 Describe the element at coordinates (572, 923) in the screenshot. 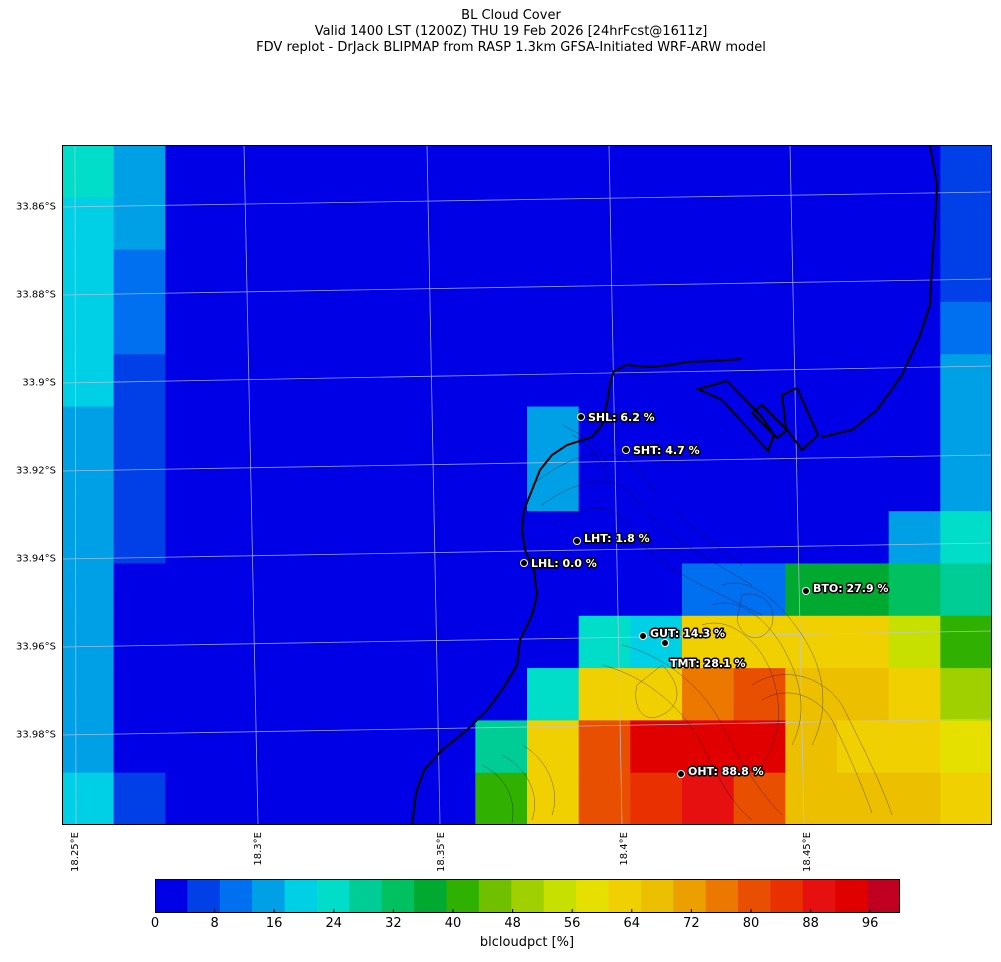

I see `colorbar-tick-label: 56` at that location.